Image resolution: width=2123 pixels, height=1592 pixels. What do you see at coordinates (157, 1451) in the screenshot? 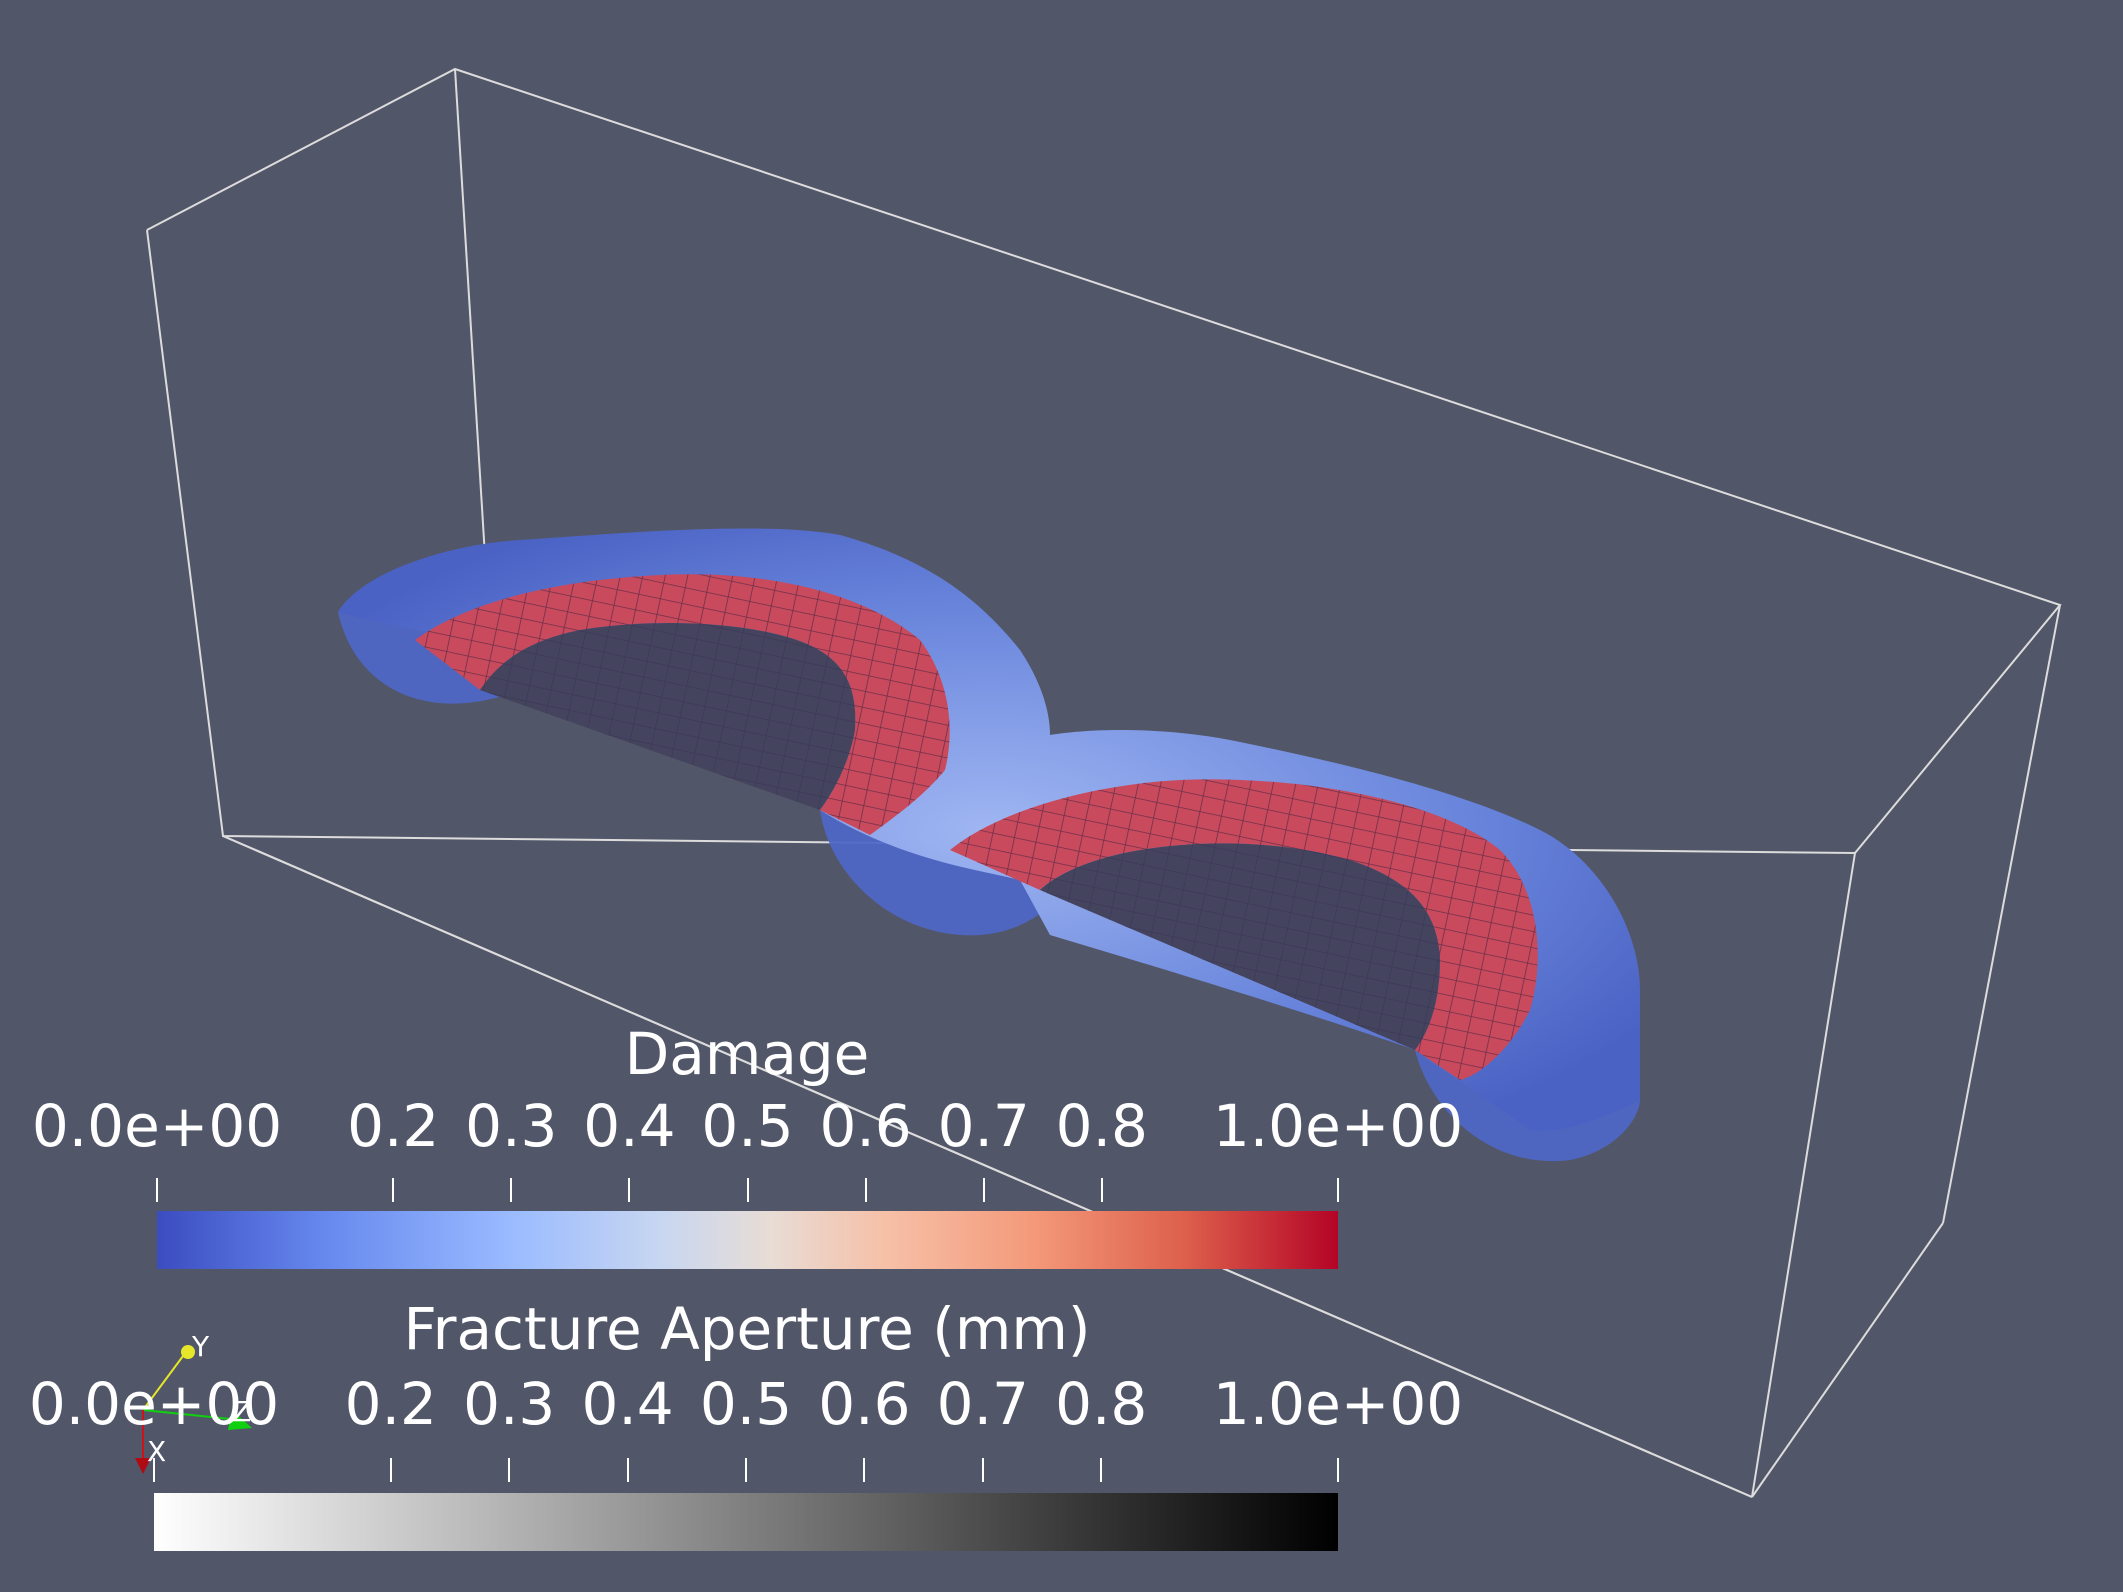
I see `x-axis-label: X` at bounding box center [157, 1451].